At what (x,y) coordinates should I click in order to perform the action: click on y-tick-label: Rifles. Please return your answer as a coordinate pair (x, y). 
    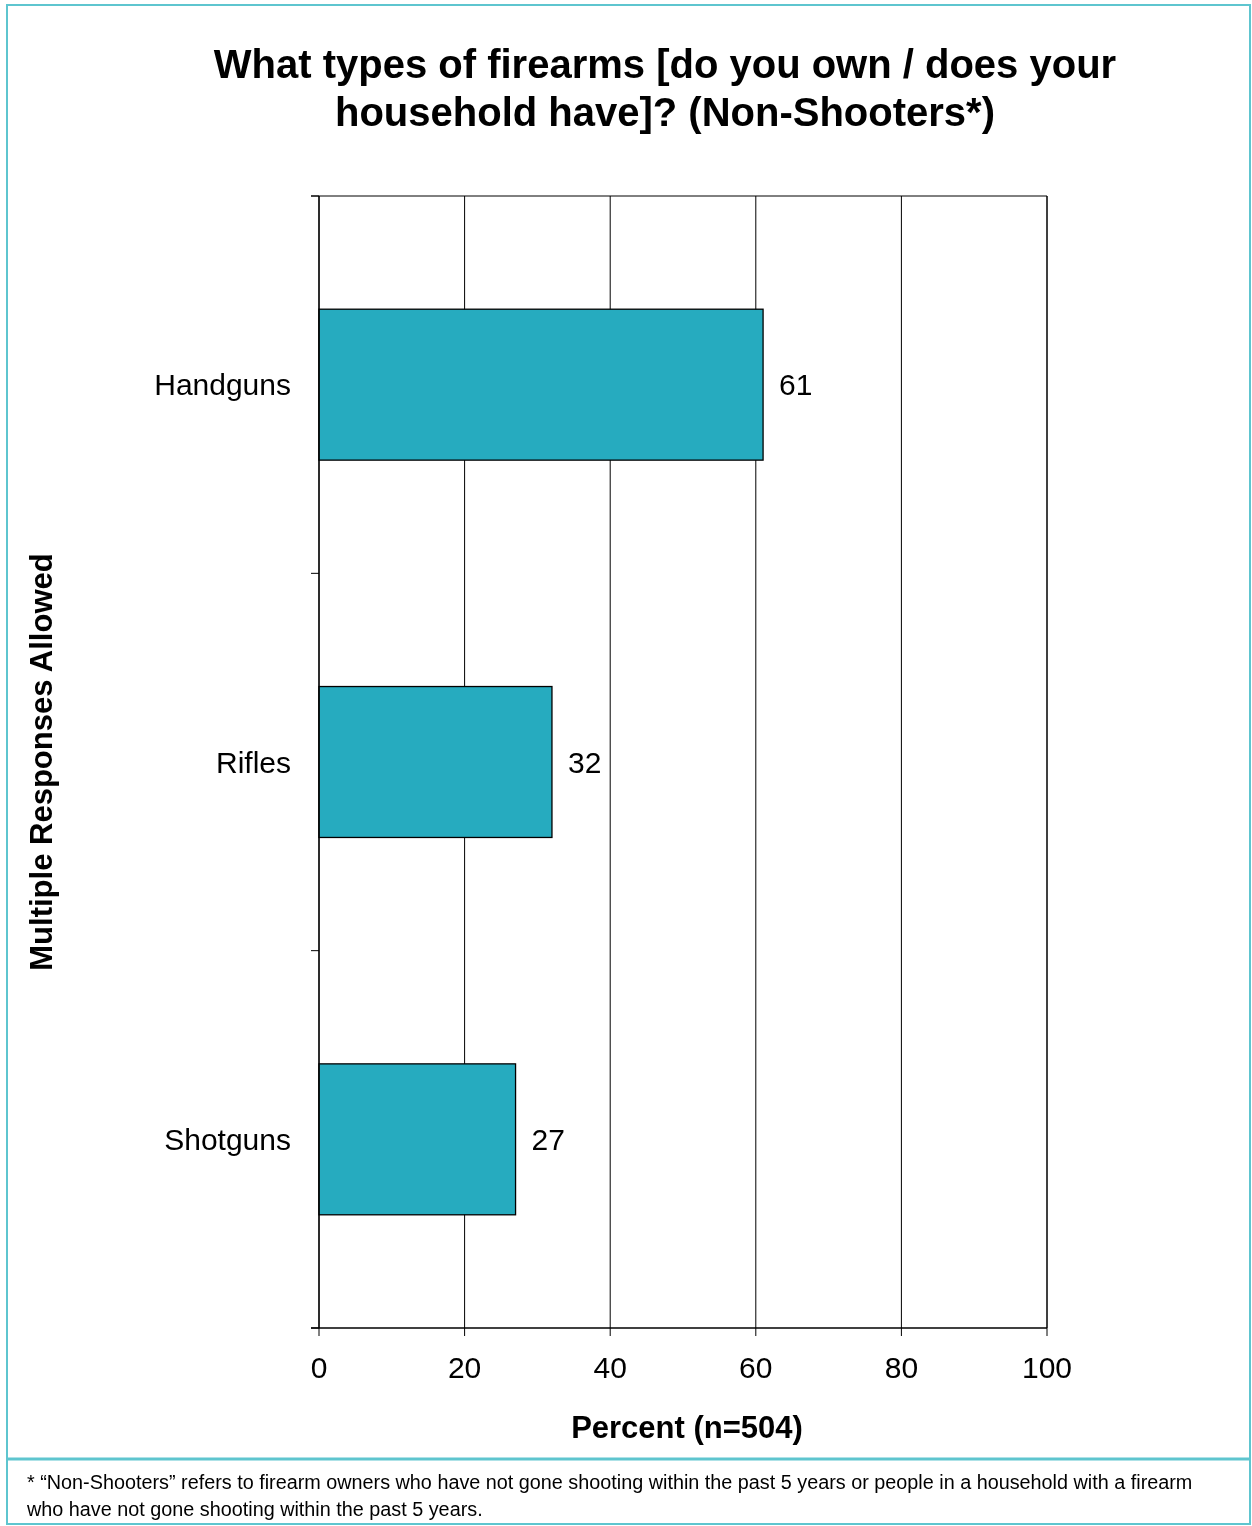
    Looking at the image, I should click on (253, 762).